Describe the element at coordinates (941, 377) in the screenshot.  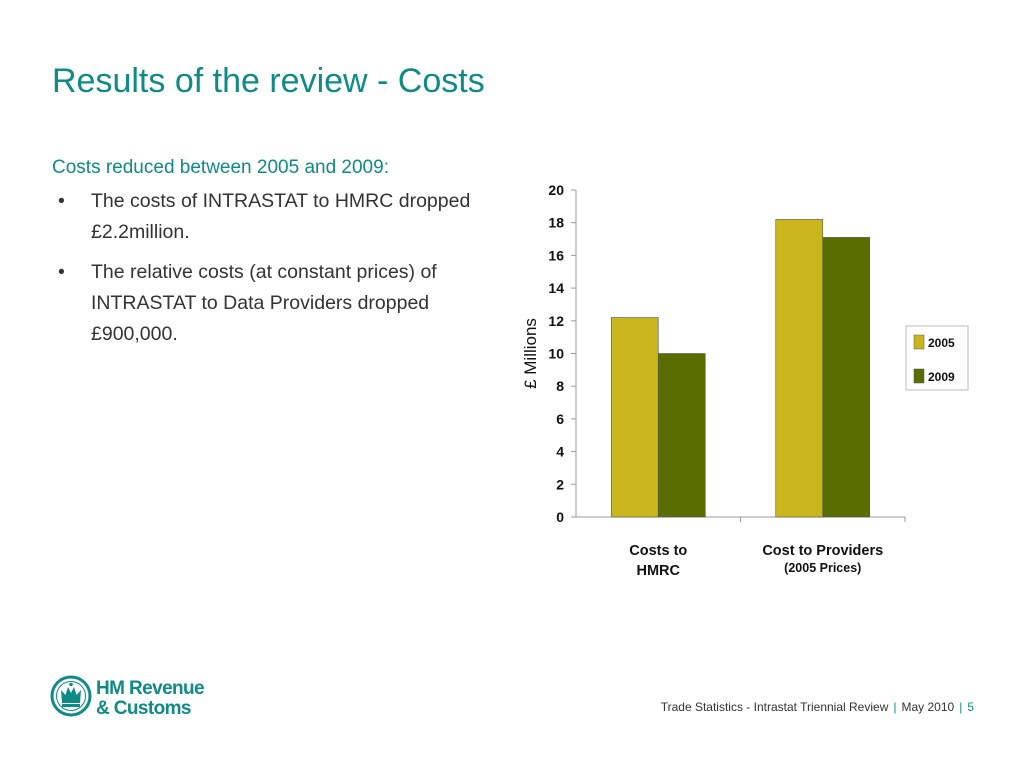
I see `legend-label: 2009` at that location.